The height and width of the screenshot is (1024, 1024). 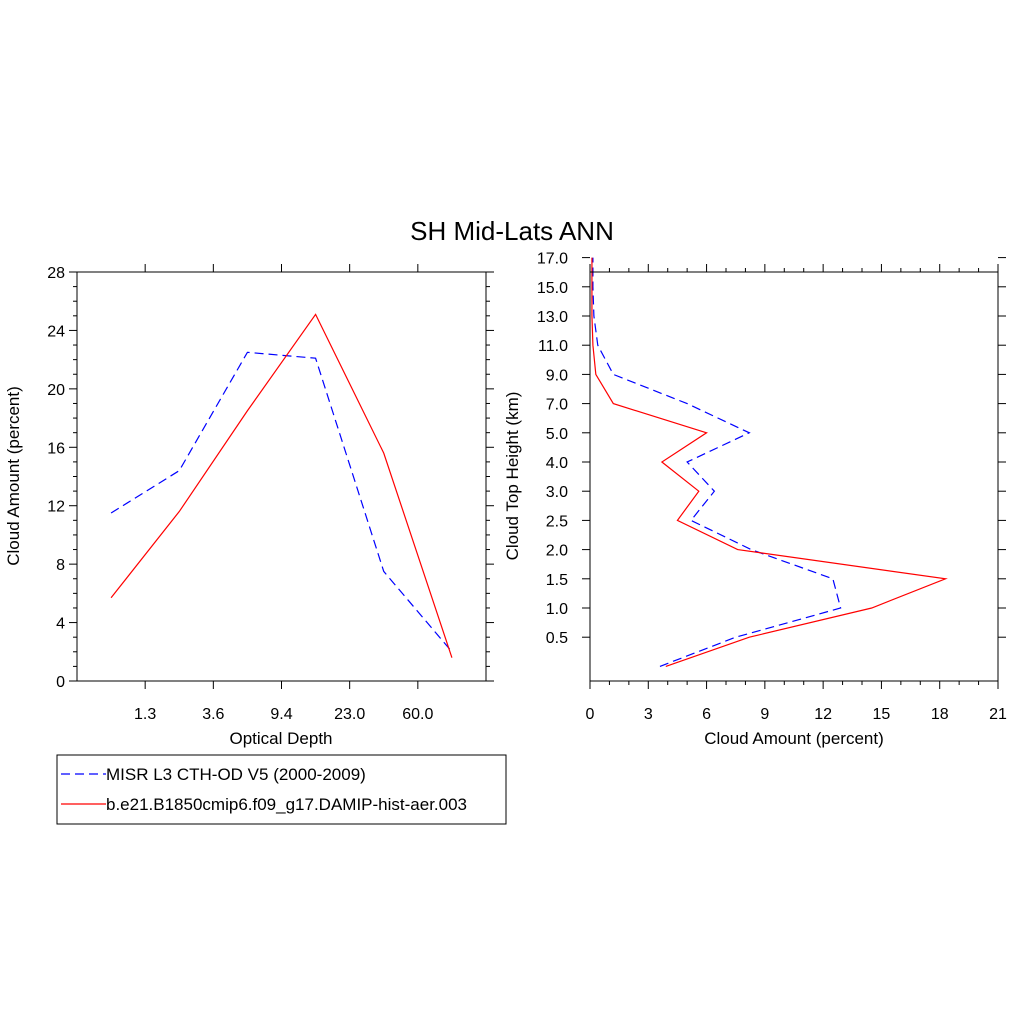 What do you see at coordinates (56, 448) in the screenshot?
I see `y-tick-label: 16` at bounding box center [56, 448].